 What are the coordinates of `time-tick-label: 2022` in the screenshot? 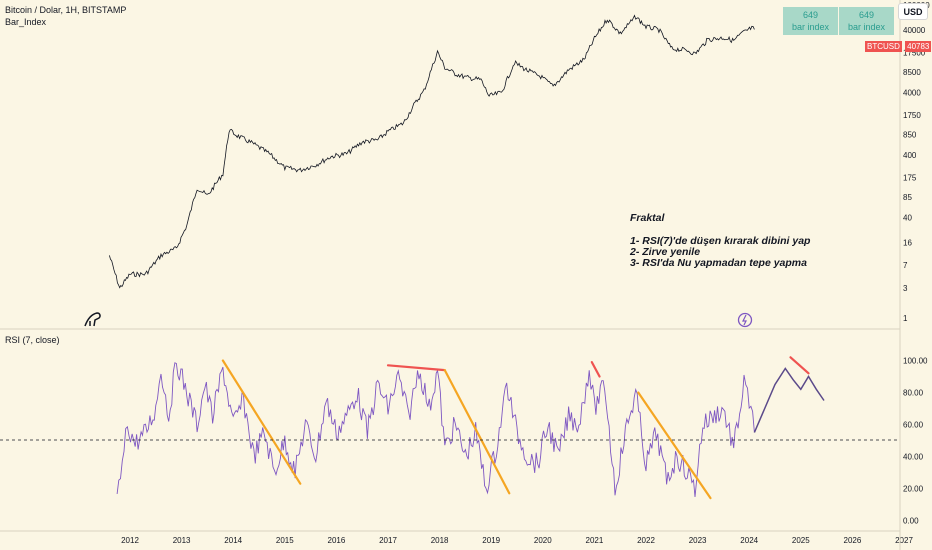 It's located at (646, 540).